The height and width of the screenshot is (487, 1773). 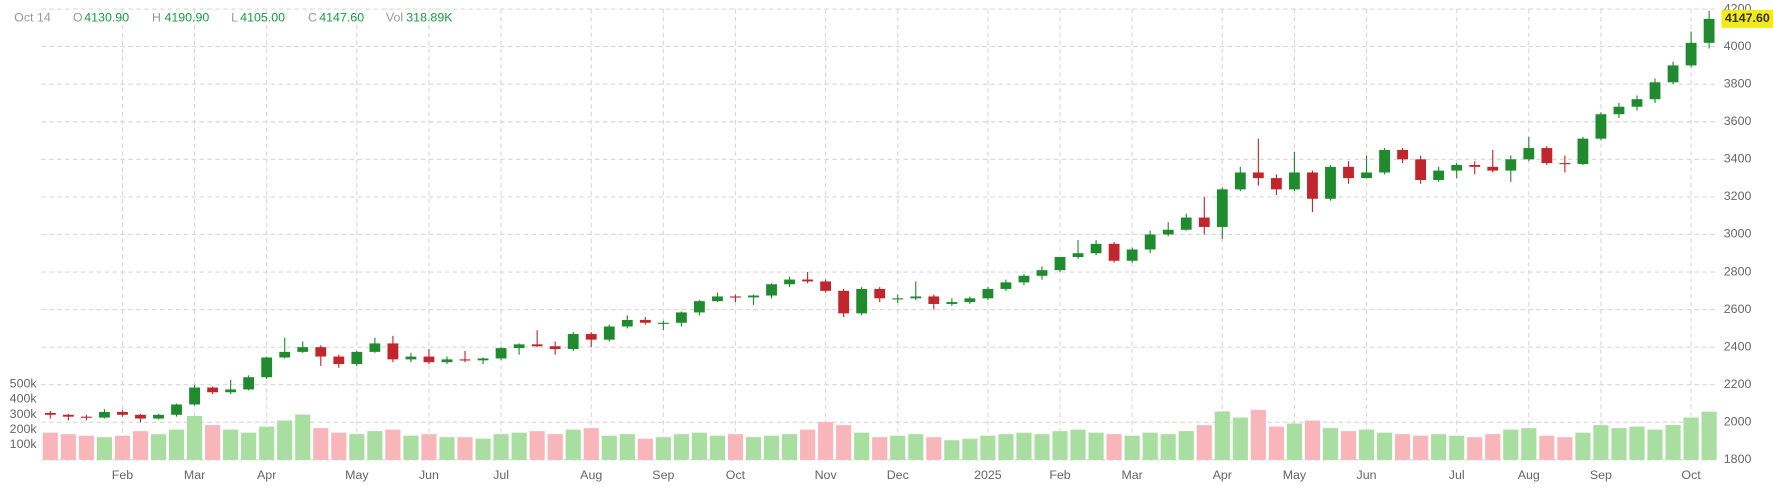 What do you see at coordinates (1601, 475) in the screenshot?
I see `x-tick-label: Sep` at bounding box center [1601, 475].